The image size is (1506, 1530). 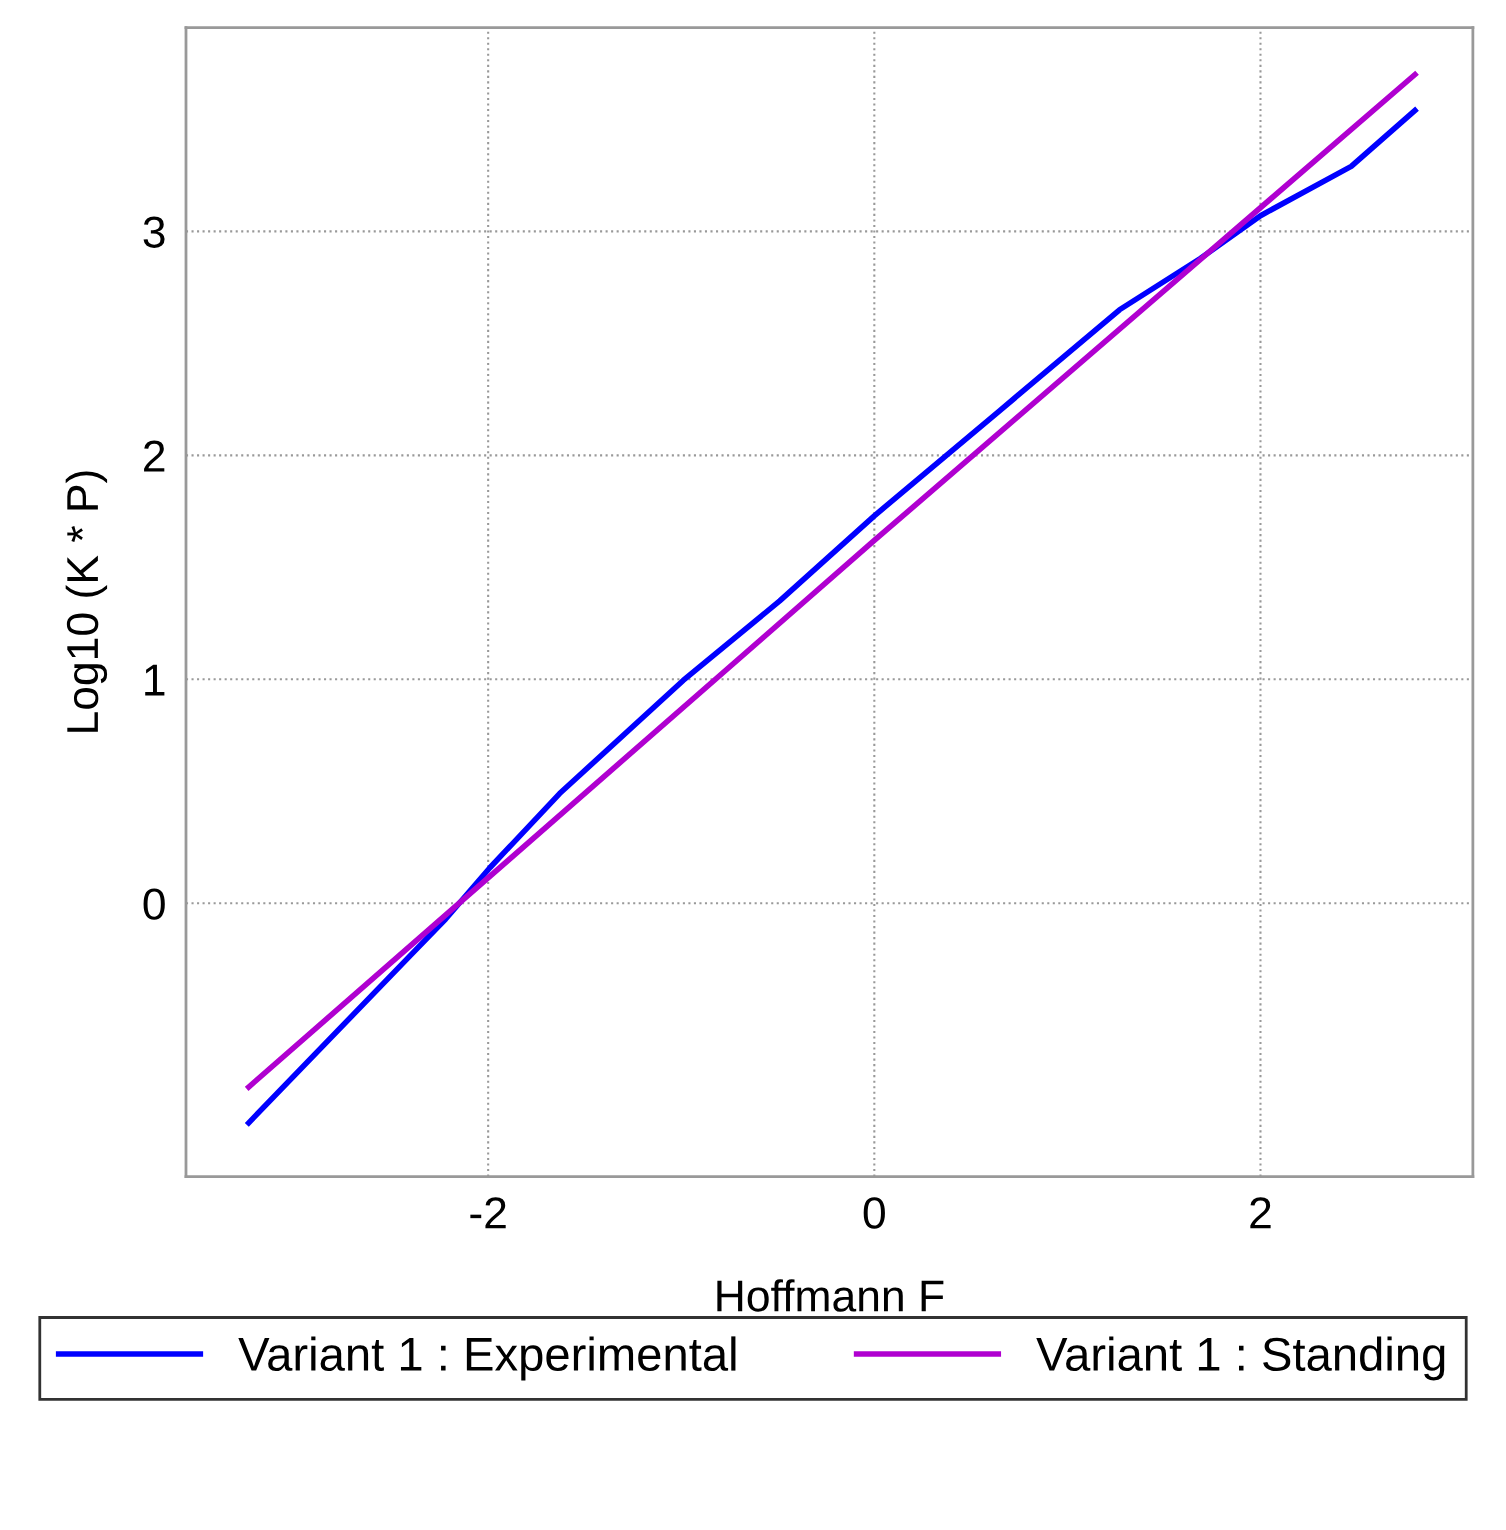 I want to click on y-tick-label: 2, so click(x=154, y=456).